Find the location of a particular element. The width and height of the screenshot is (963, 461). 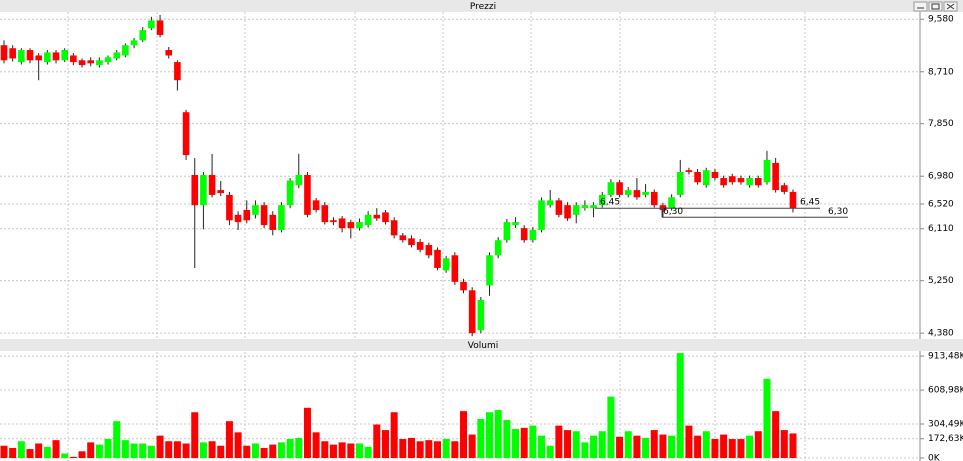

window-buttons is located at coordinates (935, 6).